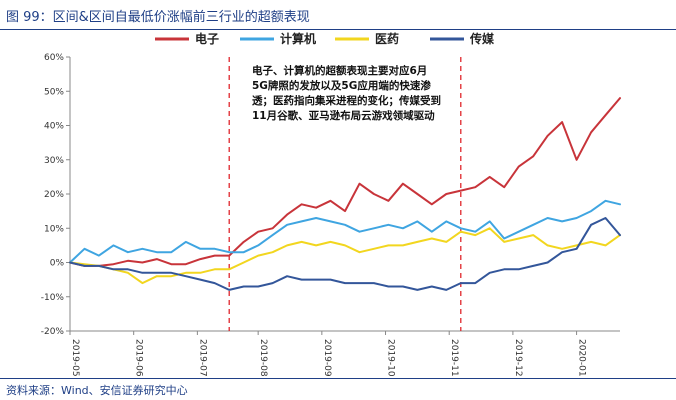 This screenshot has height=400, width=676. Describe the element at coordinates (54, 58) in the screenshot. I see `y-tick-label: 60%` at that location.